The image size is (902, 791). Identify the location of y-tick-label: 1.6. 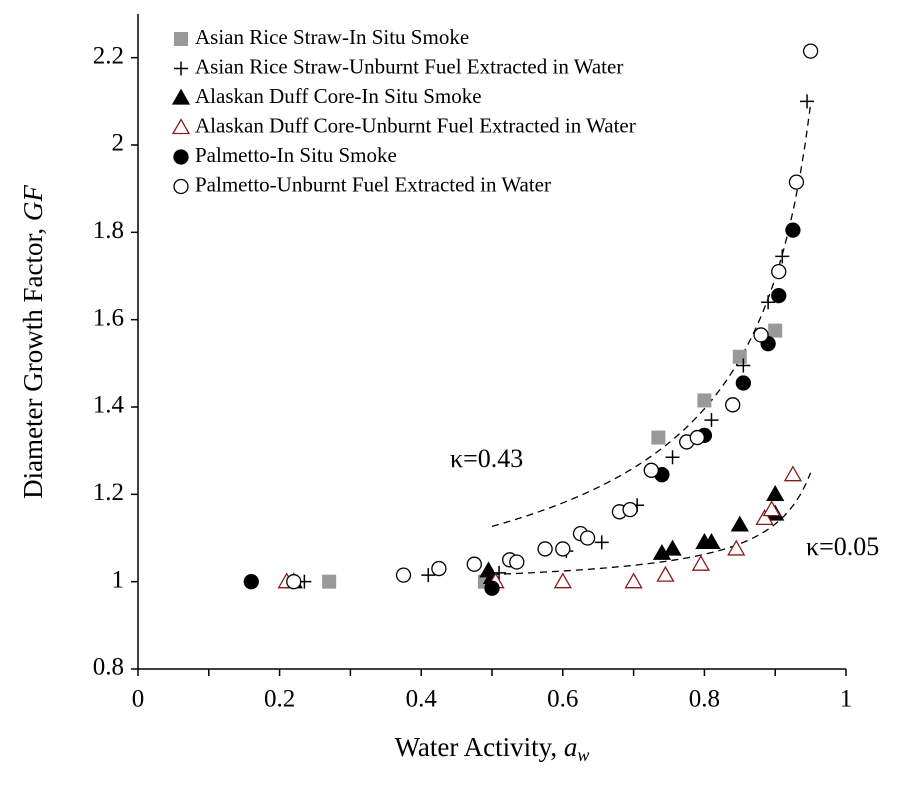
(108, 317).